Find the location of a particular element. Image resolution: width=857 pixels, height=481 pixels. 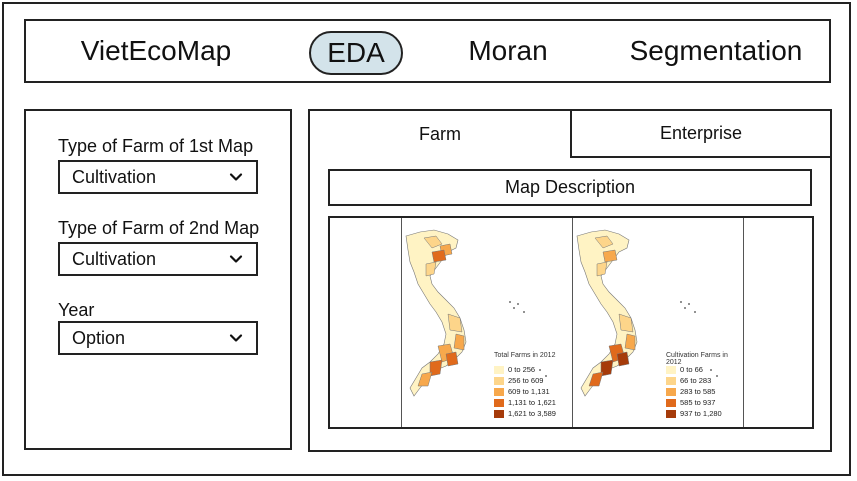

nav-eda: EDA is located at coordinates (356, 53).